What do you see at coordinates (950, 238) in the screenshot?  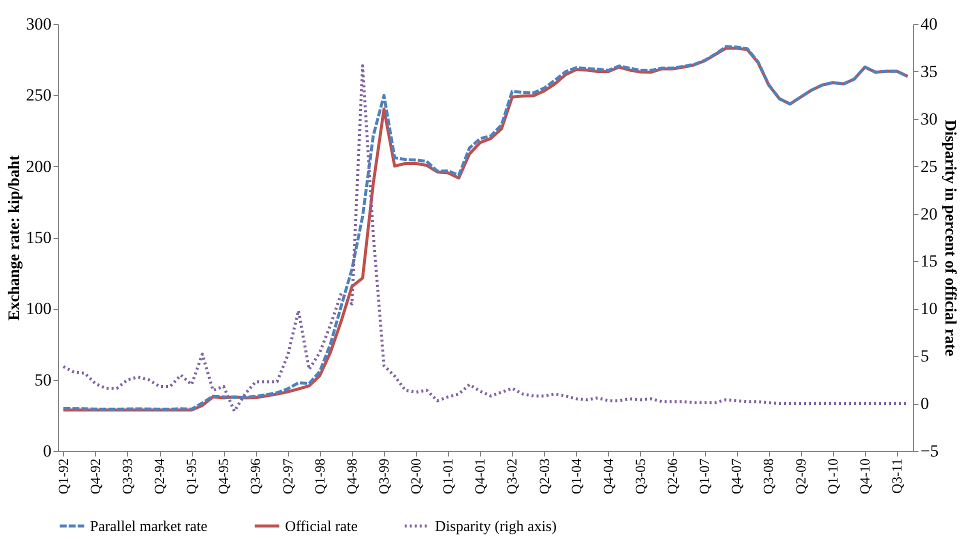 I see `y2-axis-title: Disparity in percent of official rate` at bounding box center [950, 238].